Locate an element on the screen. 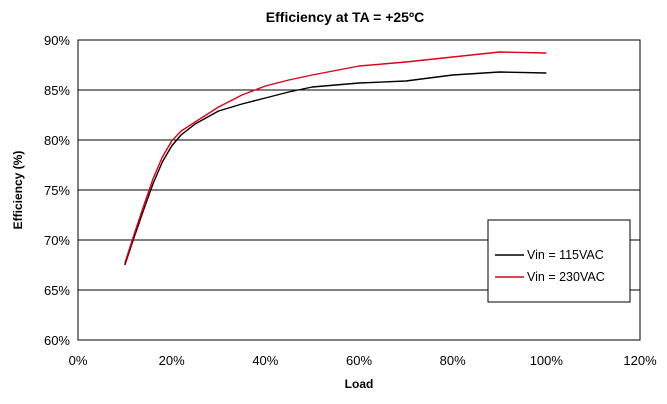 The width and height of the screenshot is (667, 404). y-axis-label: Efficiency (%) is located at coordinates (18, 190).